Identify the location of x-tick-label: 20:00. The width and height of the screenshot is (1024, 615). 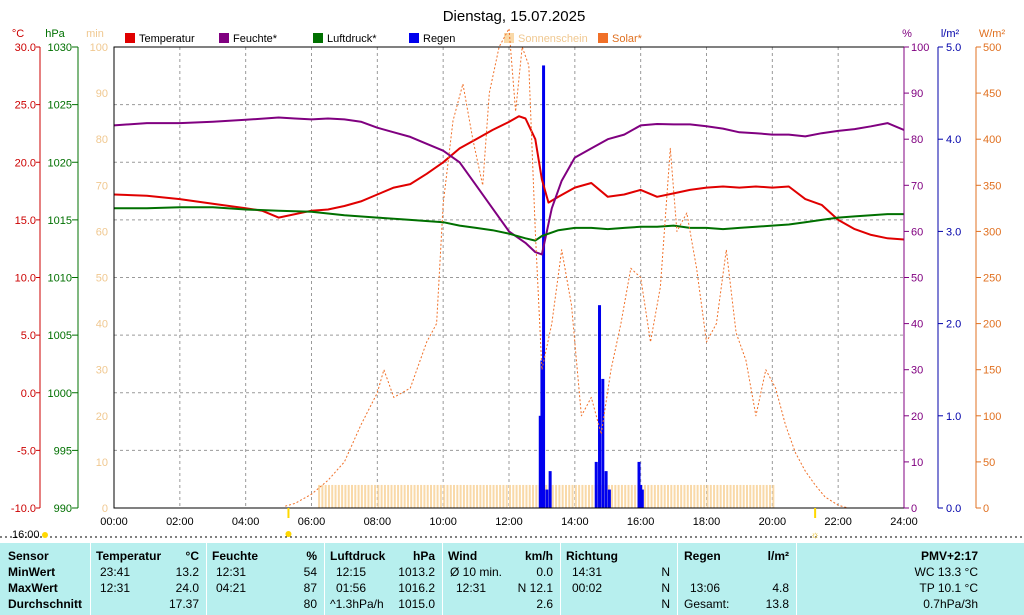
(773, 522).